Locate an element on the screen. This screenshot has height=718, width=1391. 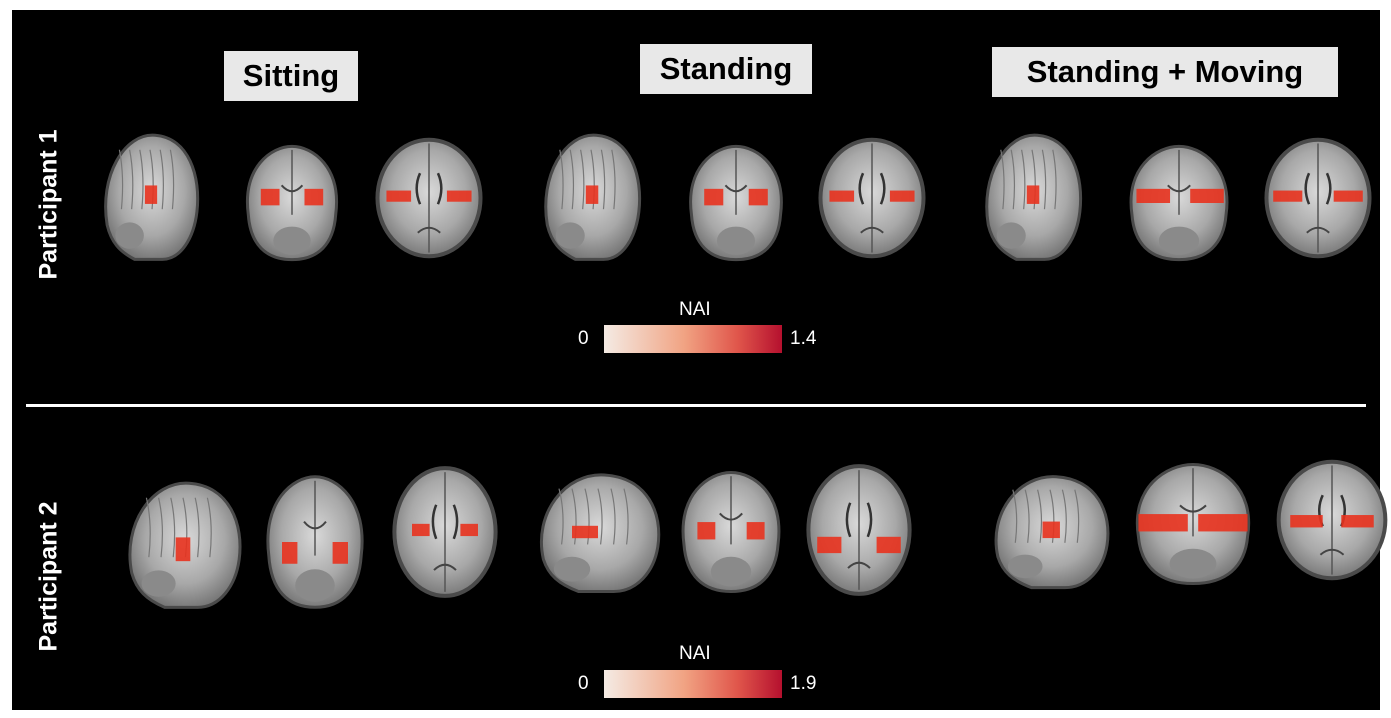
colorbar-2-gradient is located at coordinates (693, 684).